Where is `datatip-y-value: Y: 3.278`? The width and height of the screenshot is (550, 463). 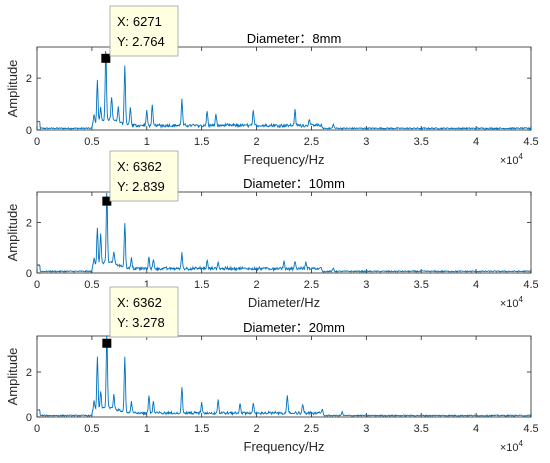
datatip-y-value: Y: 3.278 is located at coordinates (141, 322).